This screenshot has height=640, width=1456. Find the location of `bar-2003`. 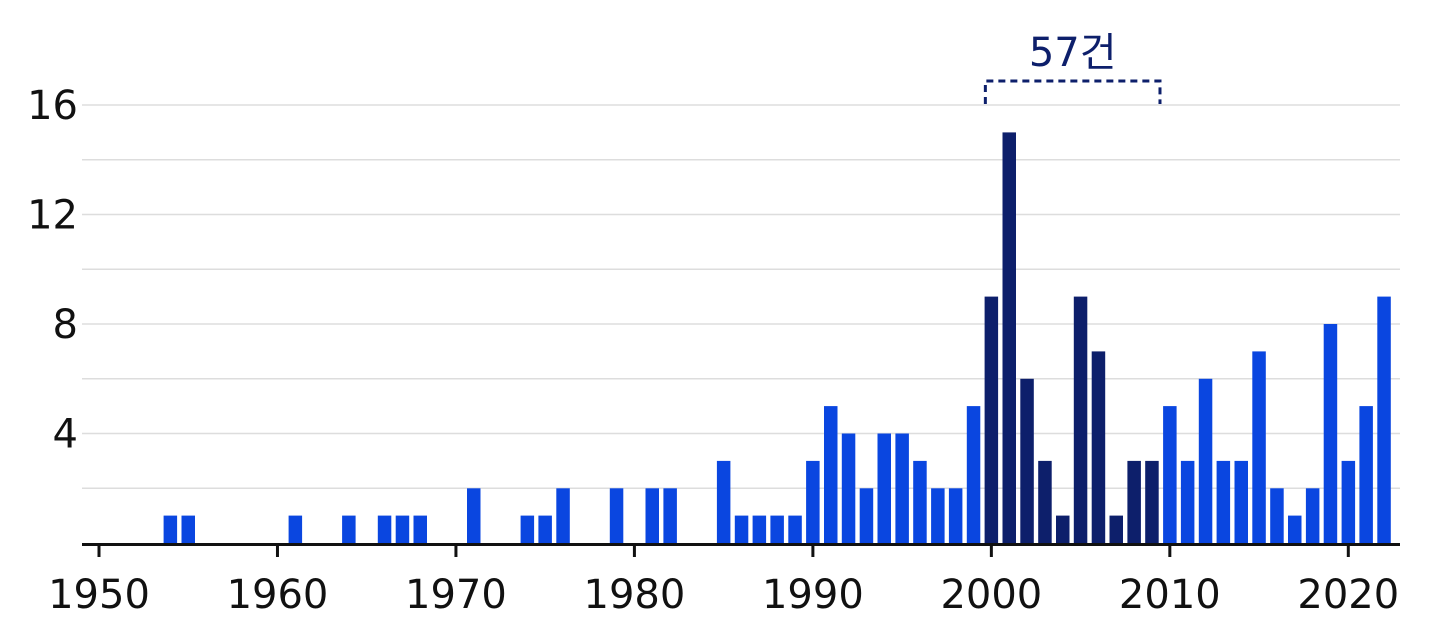

bar-2003 is located at coordinates (1045, 501).